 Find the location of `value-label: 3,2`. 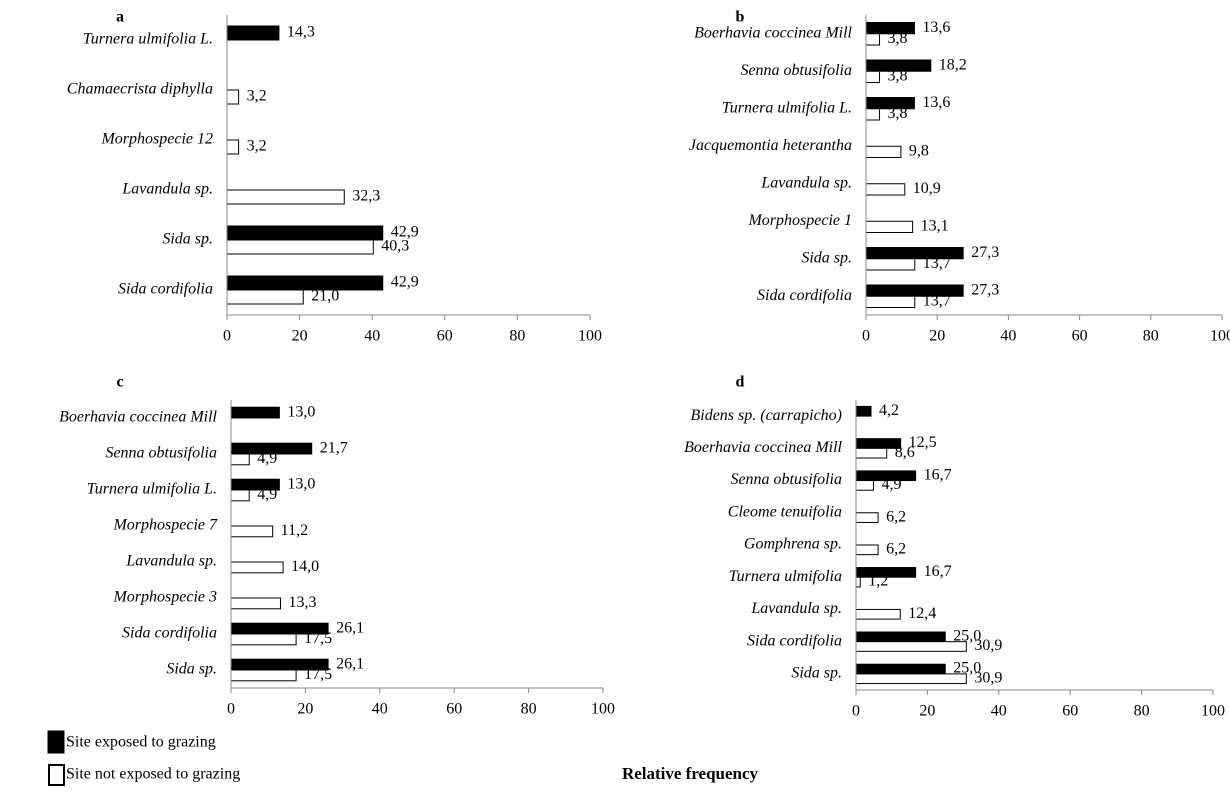

value-label: 3,2 is located at coordinates (257, 96).